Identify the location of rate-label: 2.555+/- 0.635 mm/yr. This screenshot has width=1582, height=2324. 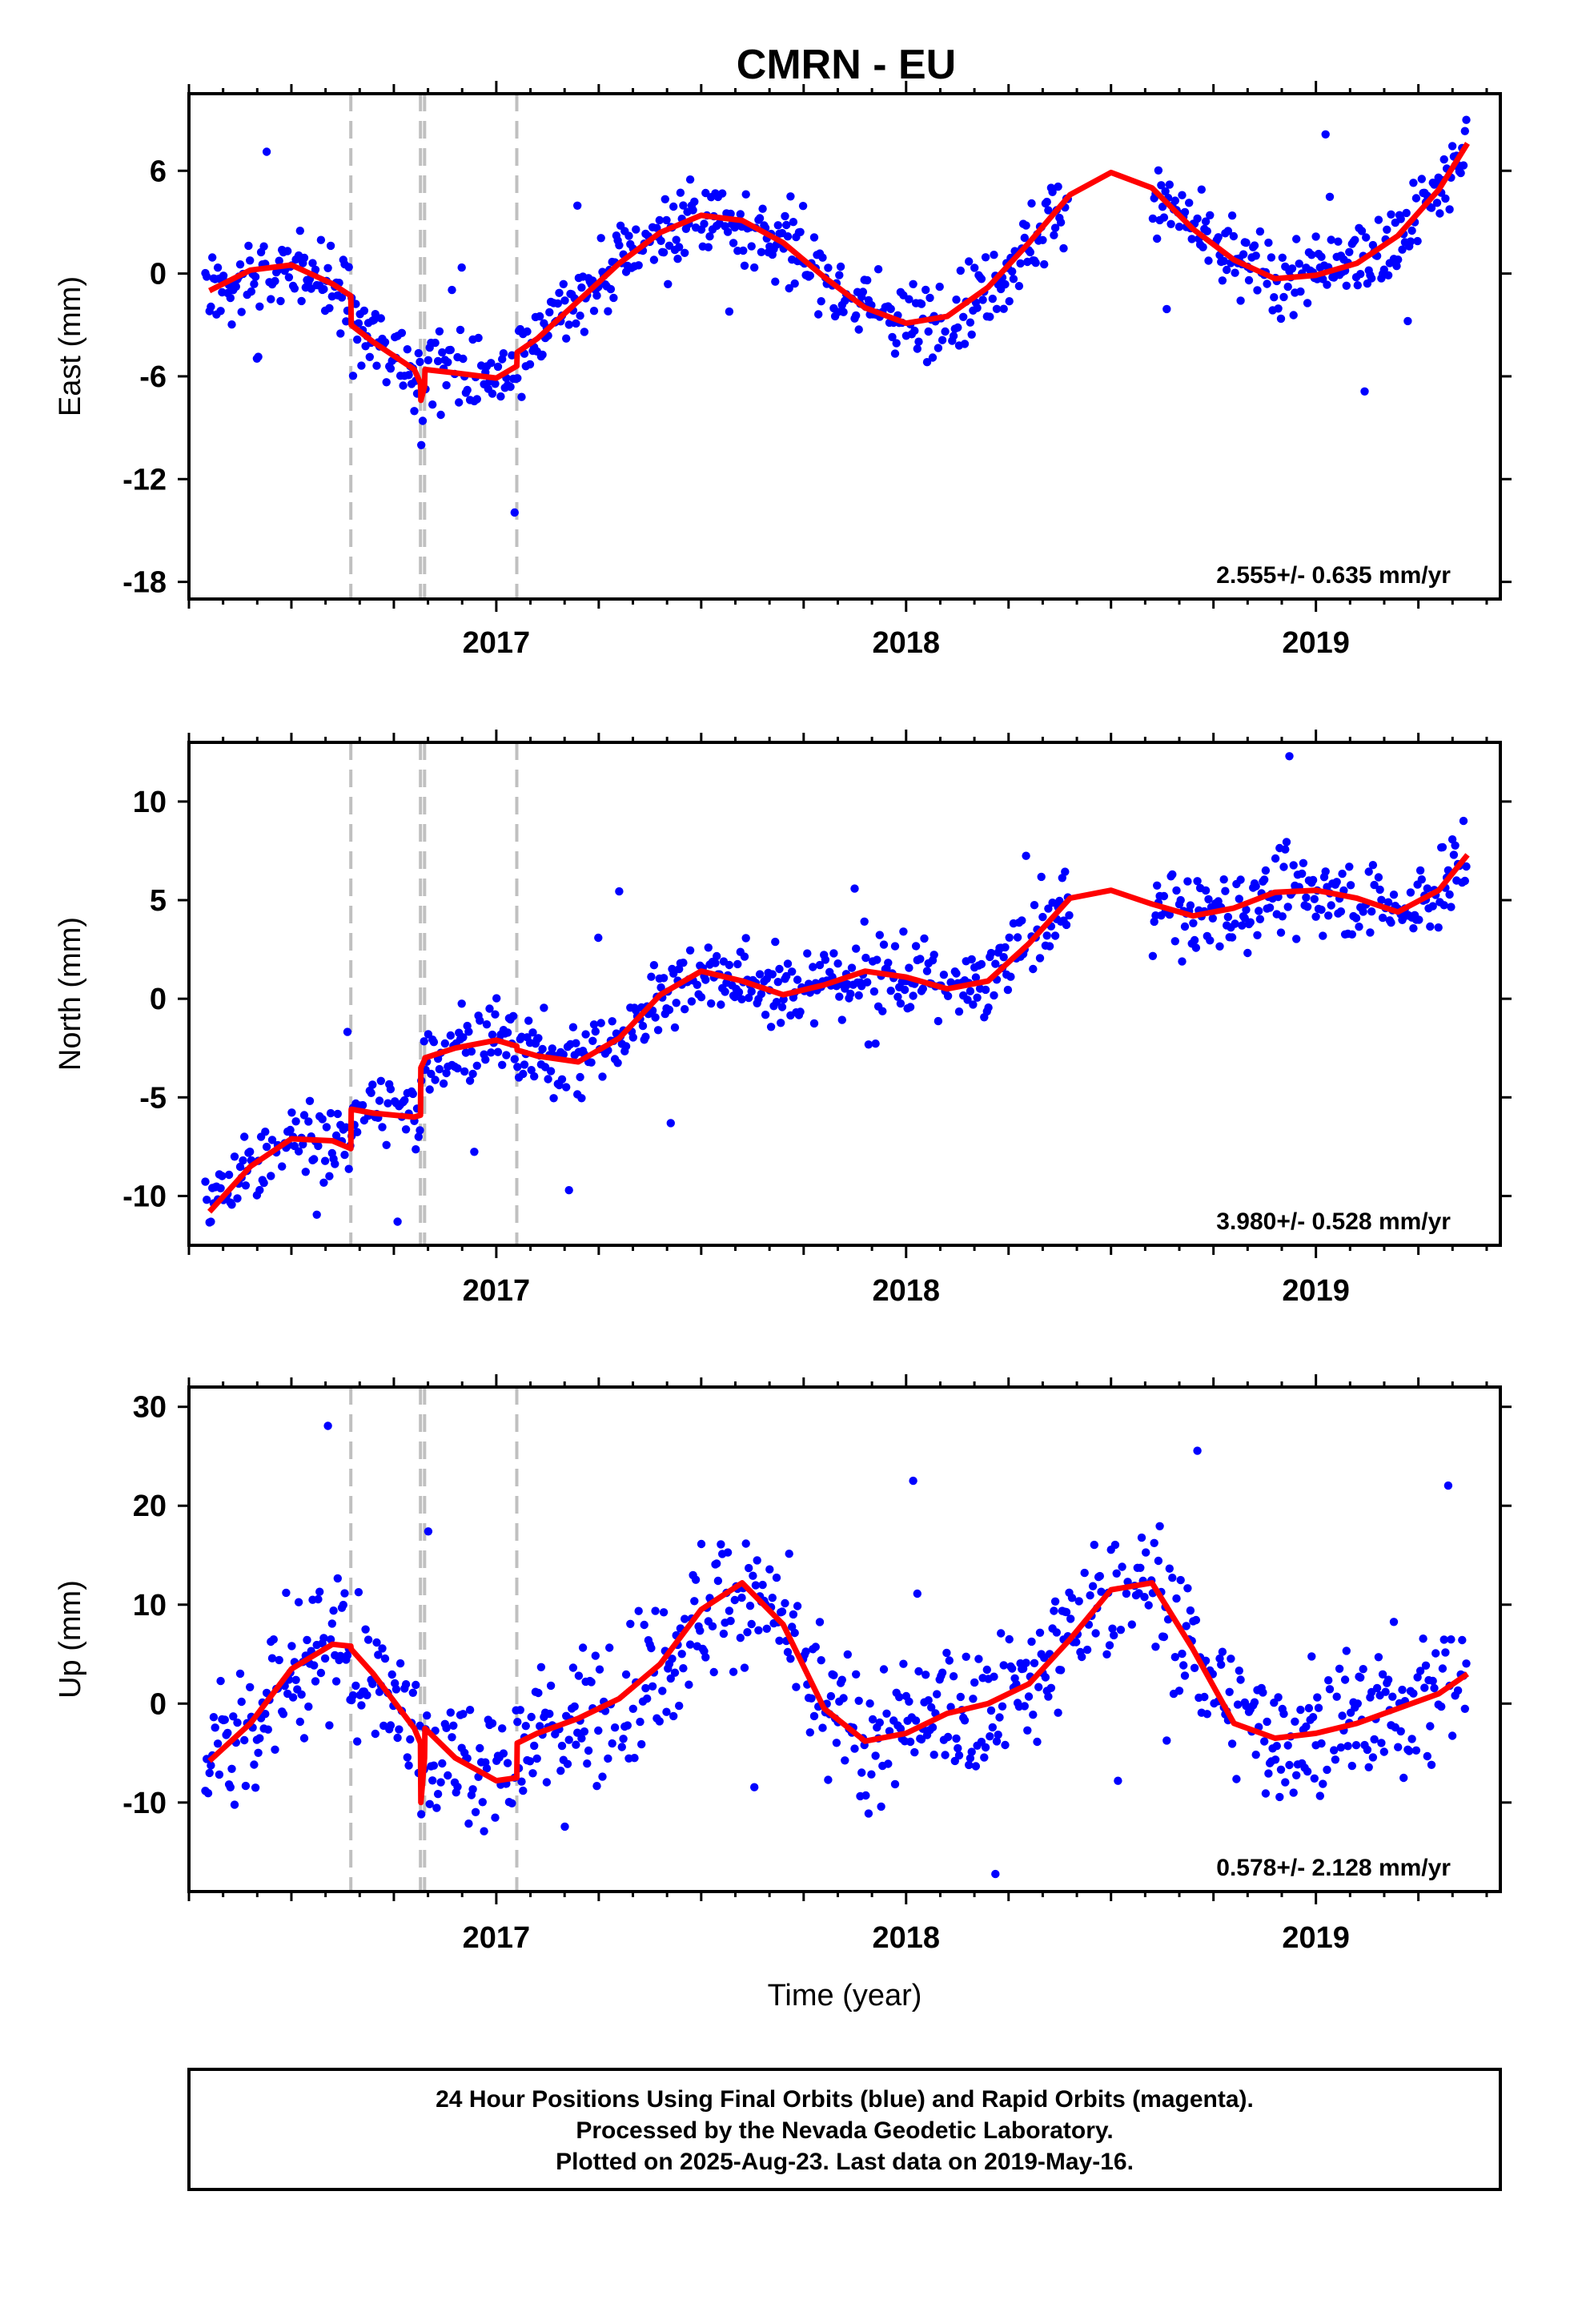
(1333, 575).